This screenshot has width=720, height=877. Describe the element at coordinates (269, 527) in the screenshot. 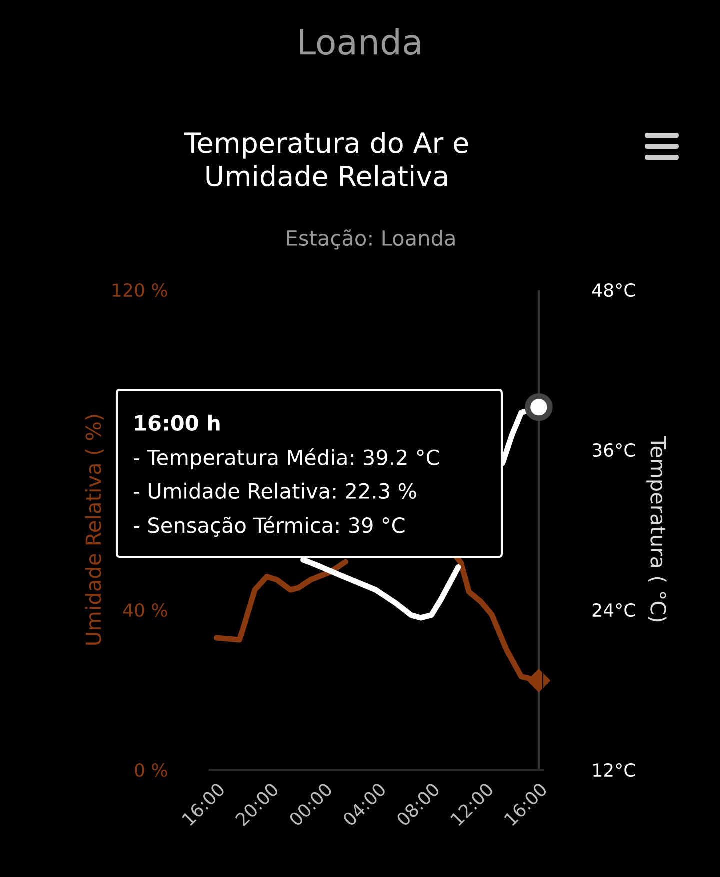

I see `annotation: - Sensação Térmica: 39 °C` at that location.